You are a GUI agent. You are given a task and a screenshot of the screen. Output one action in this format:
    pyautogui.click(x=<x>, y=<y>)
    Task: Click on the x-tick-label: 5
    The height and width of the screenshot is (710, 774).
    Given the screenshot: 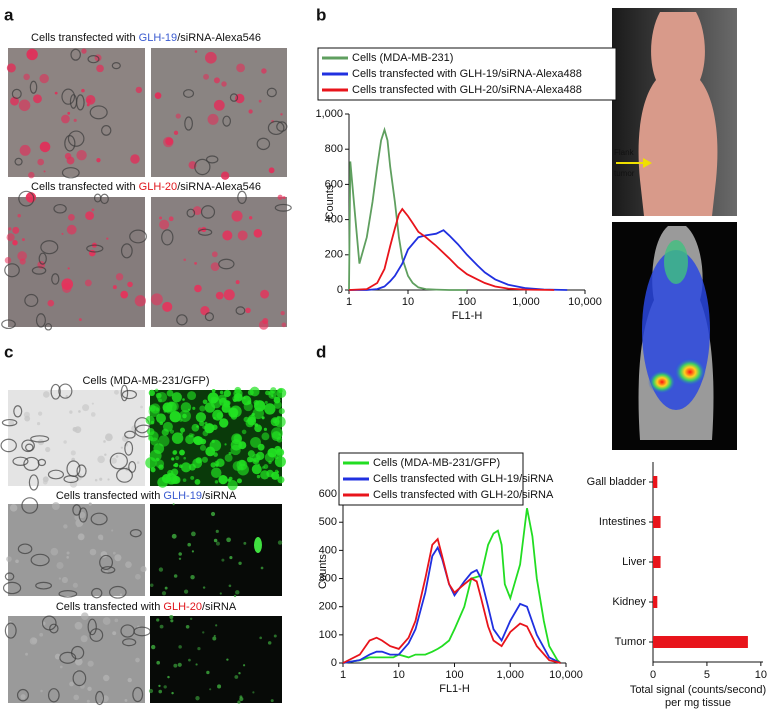 What is the action you would take?
    pyautogui.click(x=707, y=675)
    